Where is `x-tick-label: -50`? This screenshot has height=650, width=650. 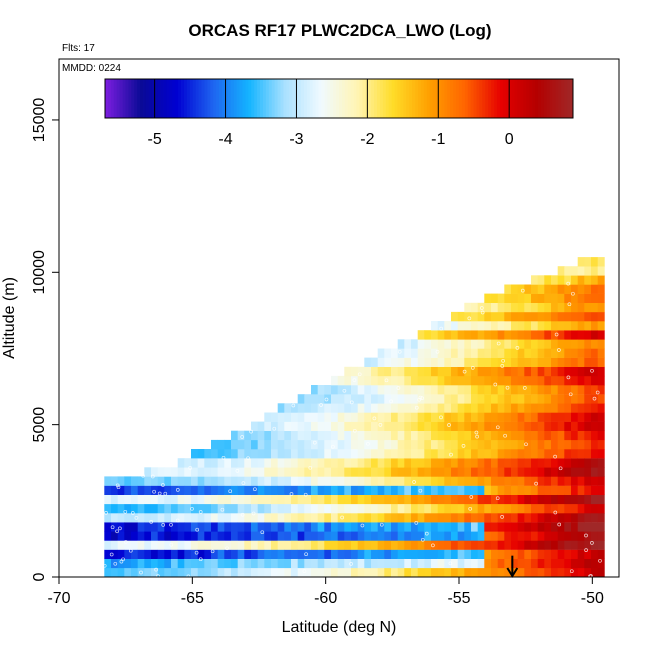
x-tick-label: -50 is located at coordinates (592, 598).